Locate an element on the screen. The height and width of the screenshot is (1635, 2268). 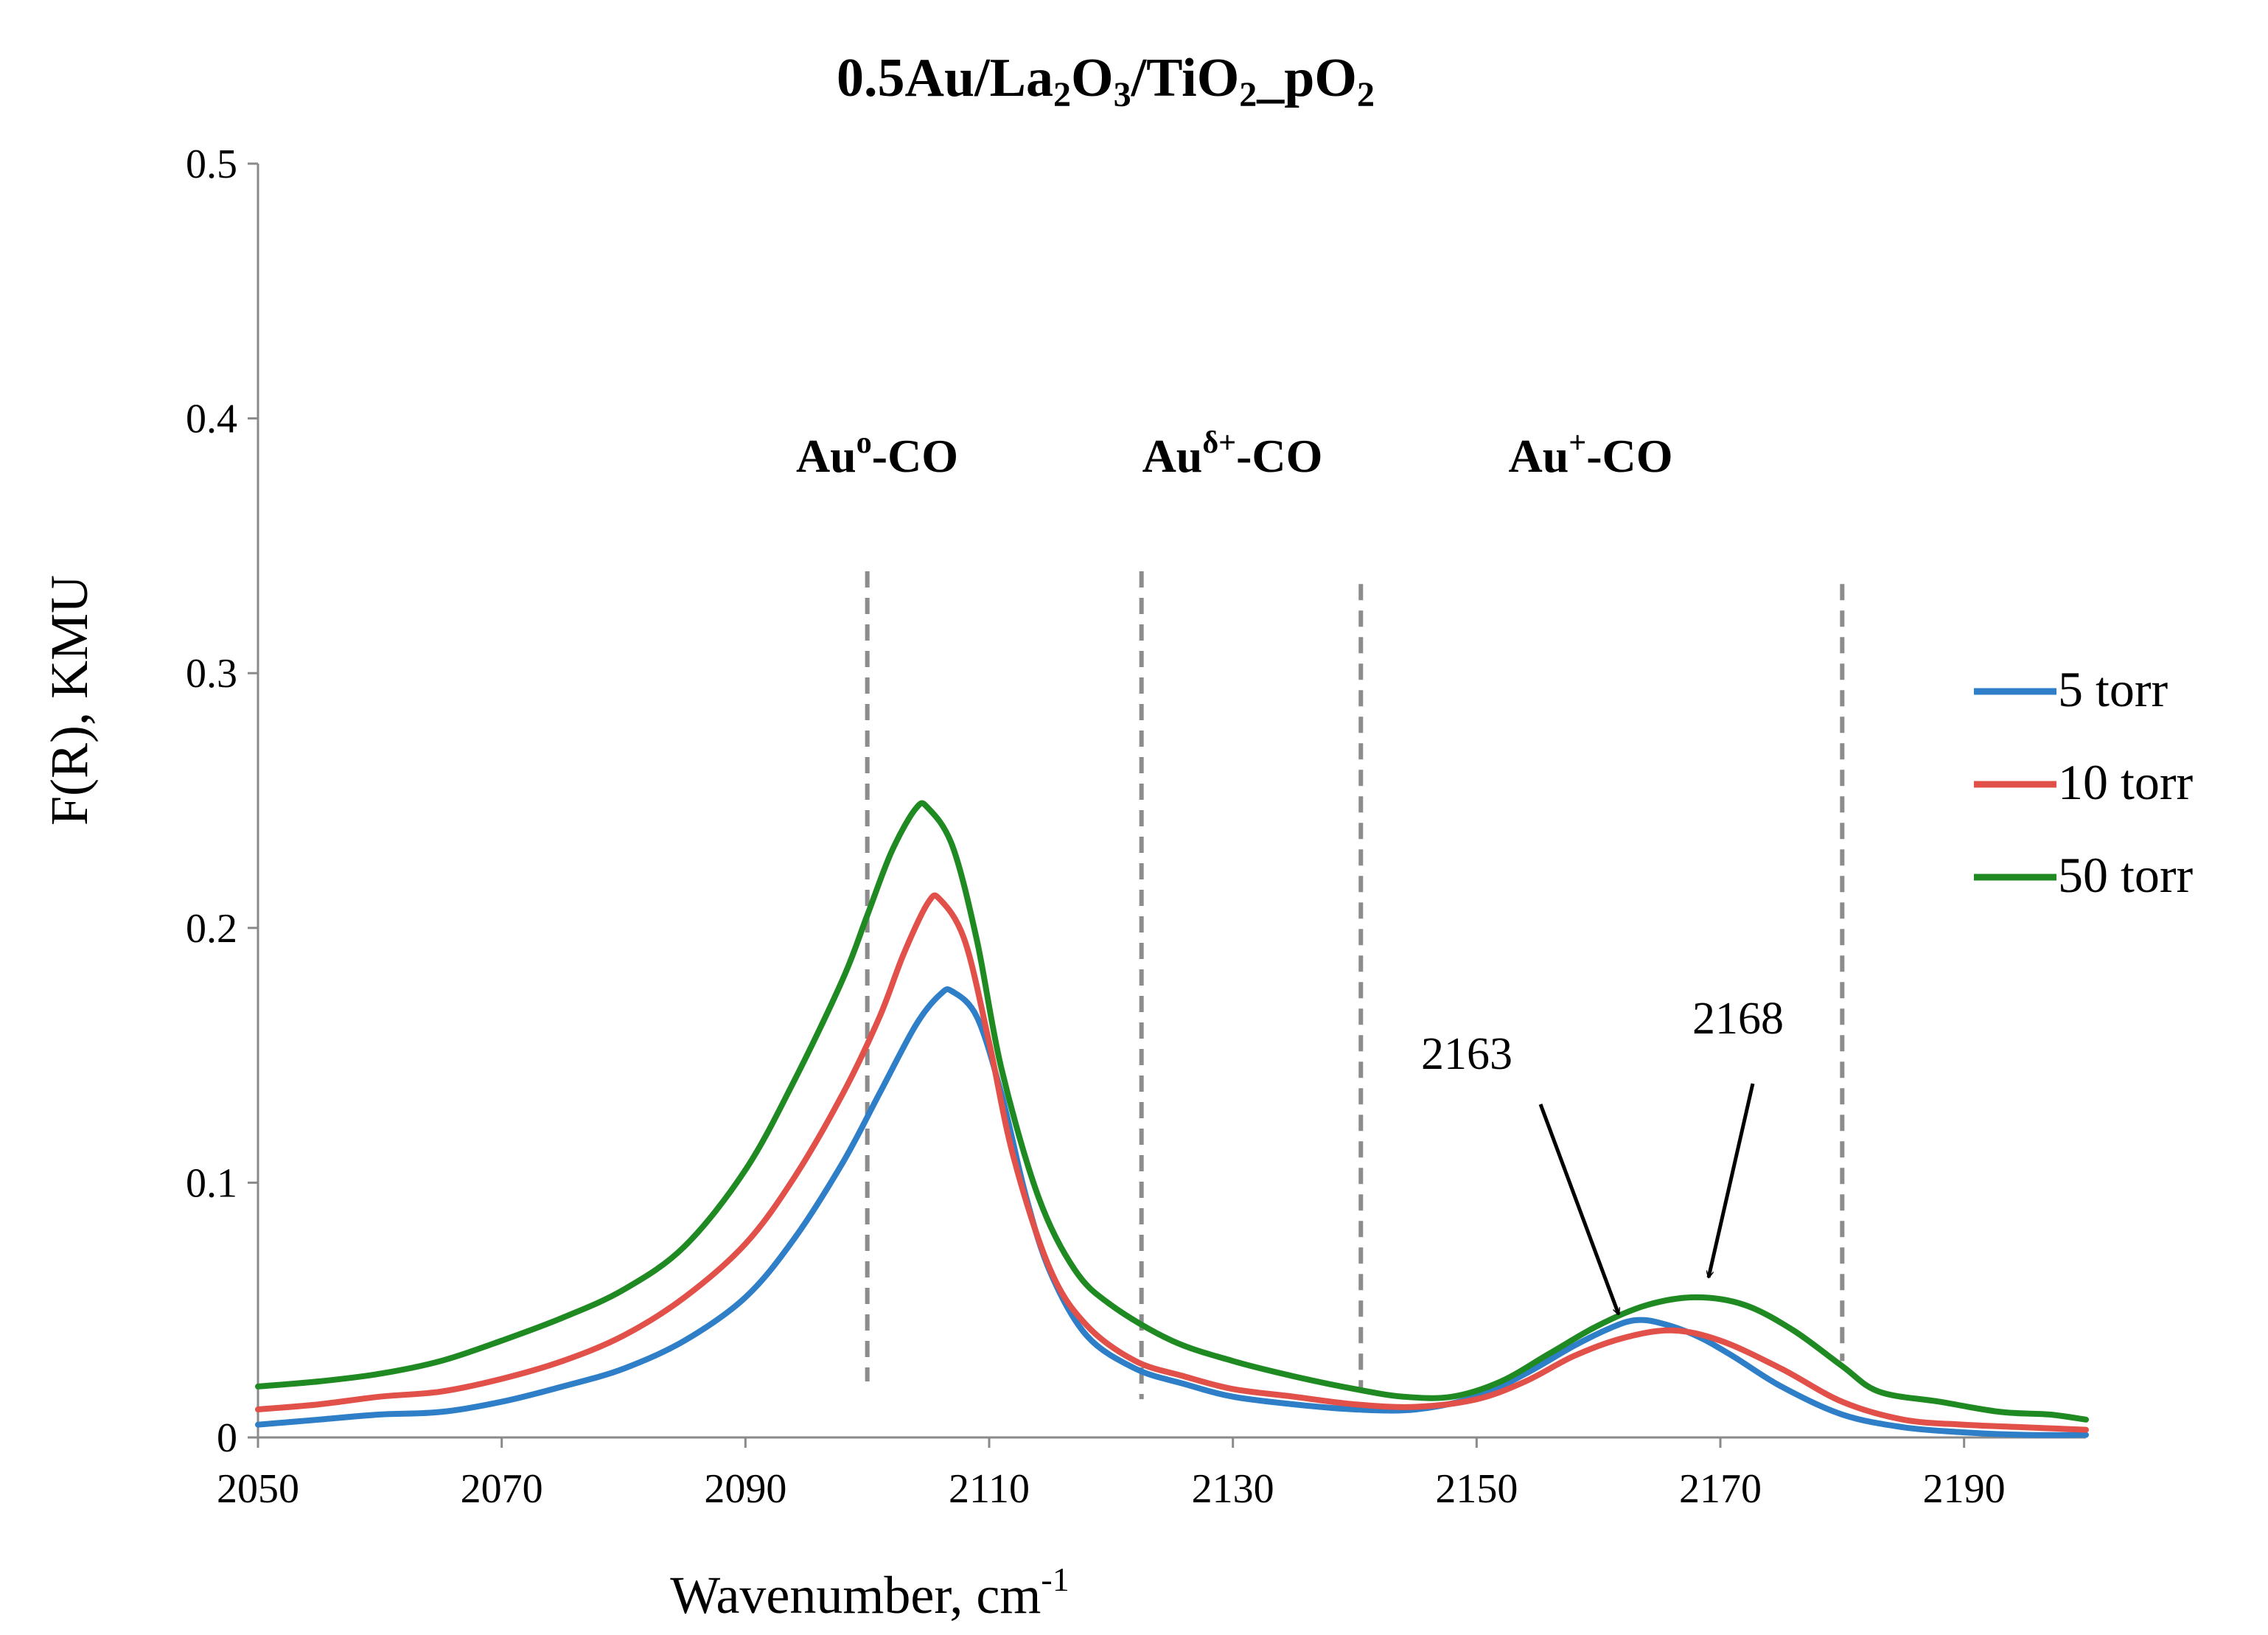
region-label-auplus-co: Au+-CO is located at coordinates (1590, 454).